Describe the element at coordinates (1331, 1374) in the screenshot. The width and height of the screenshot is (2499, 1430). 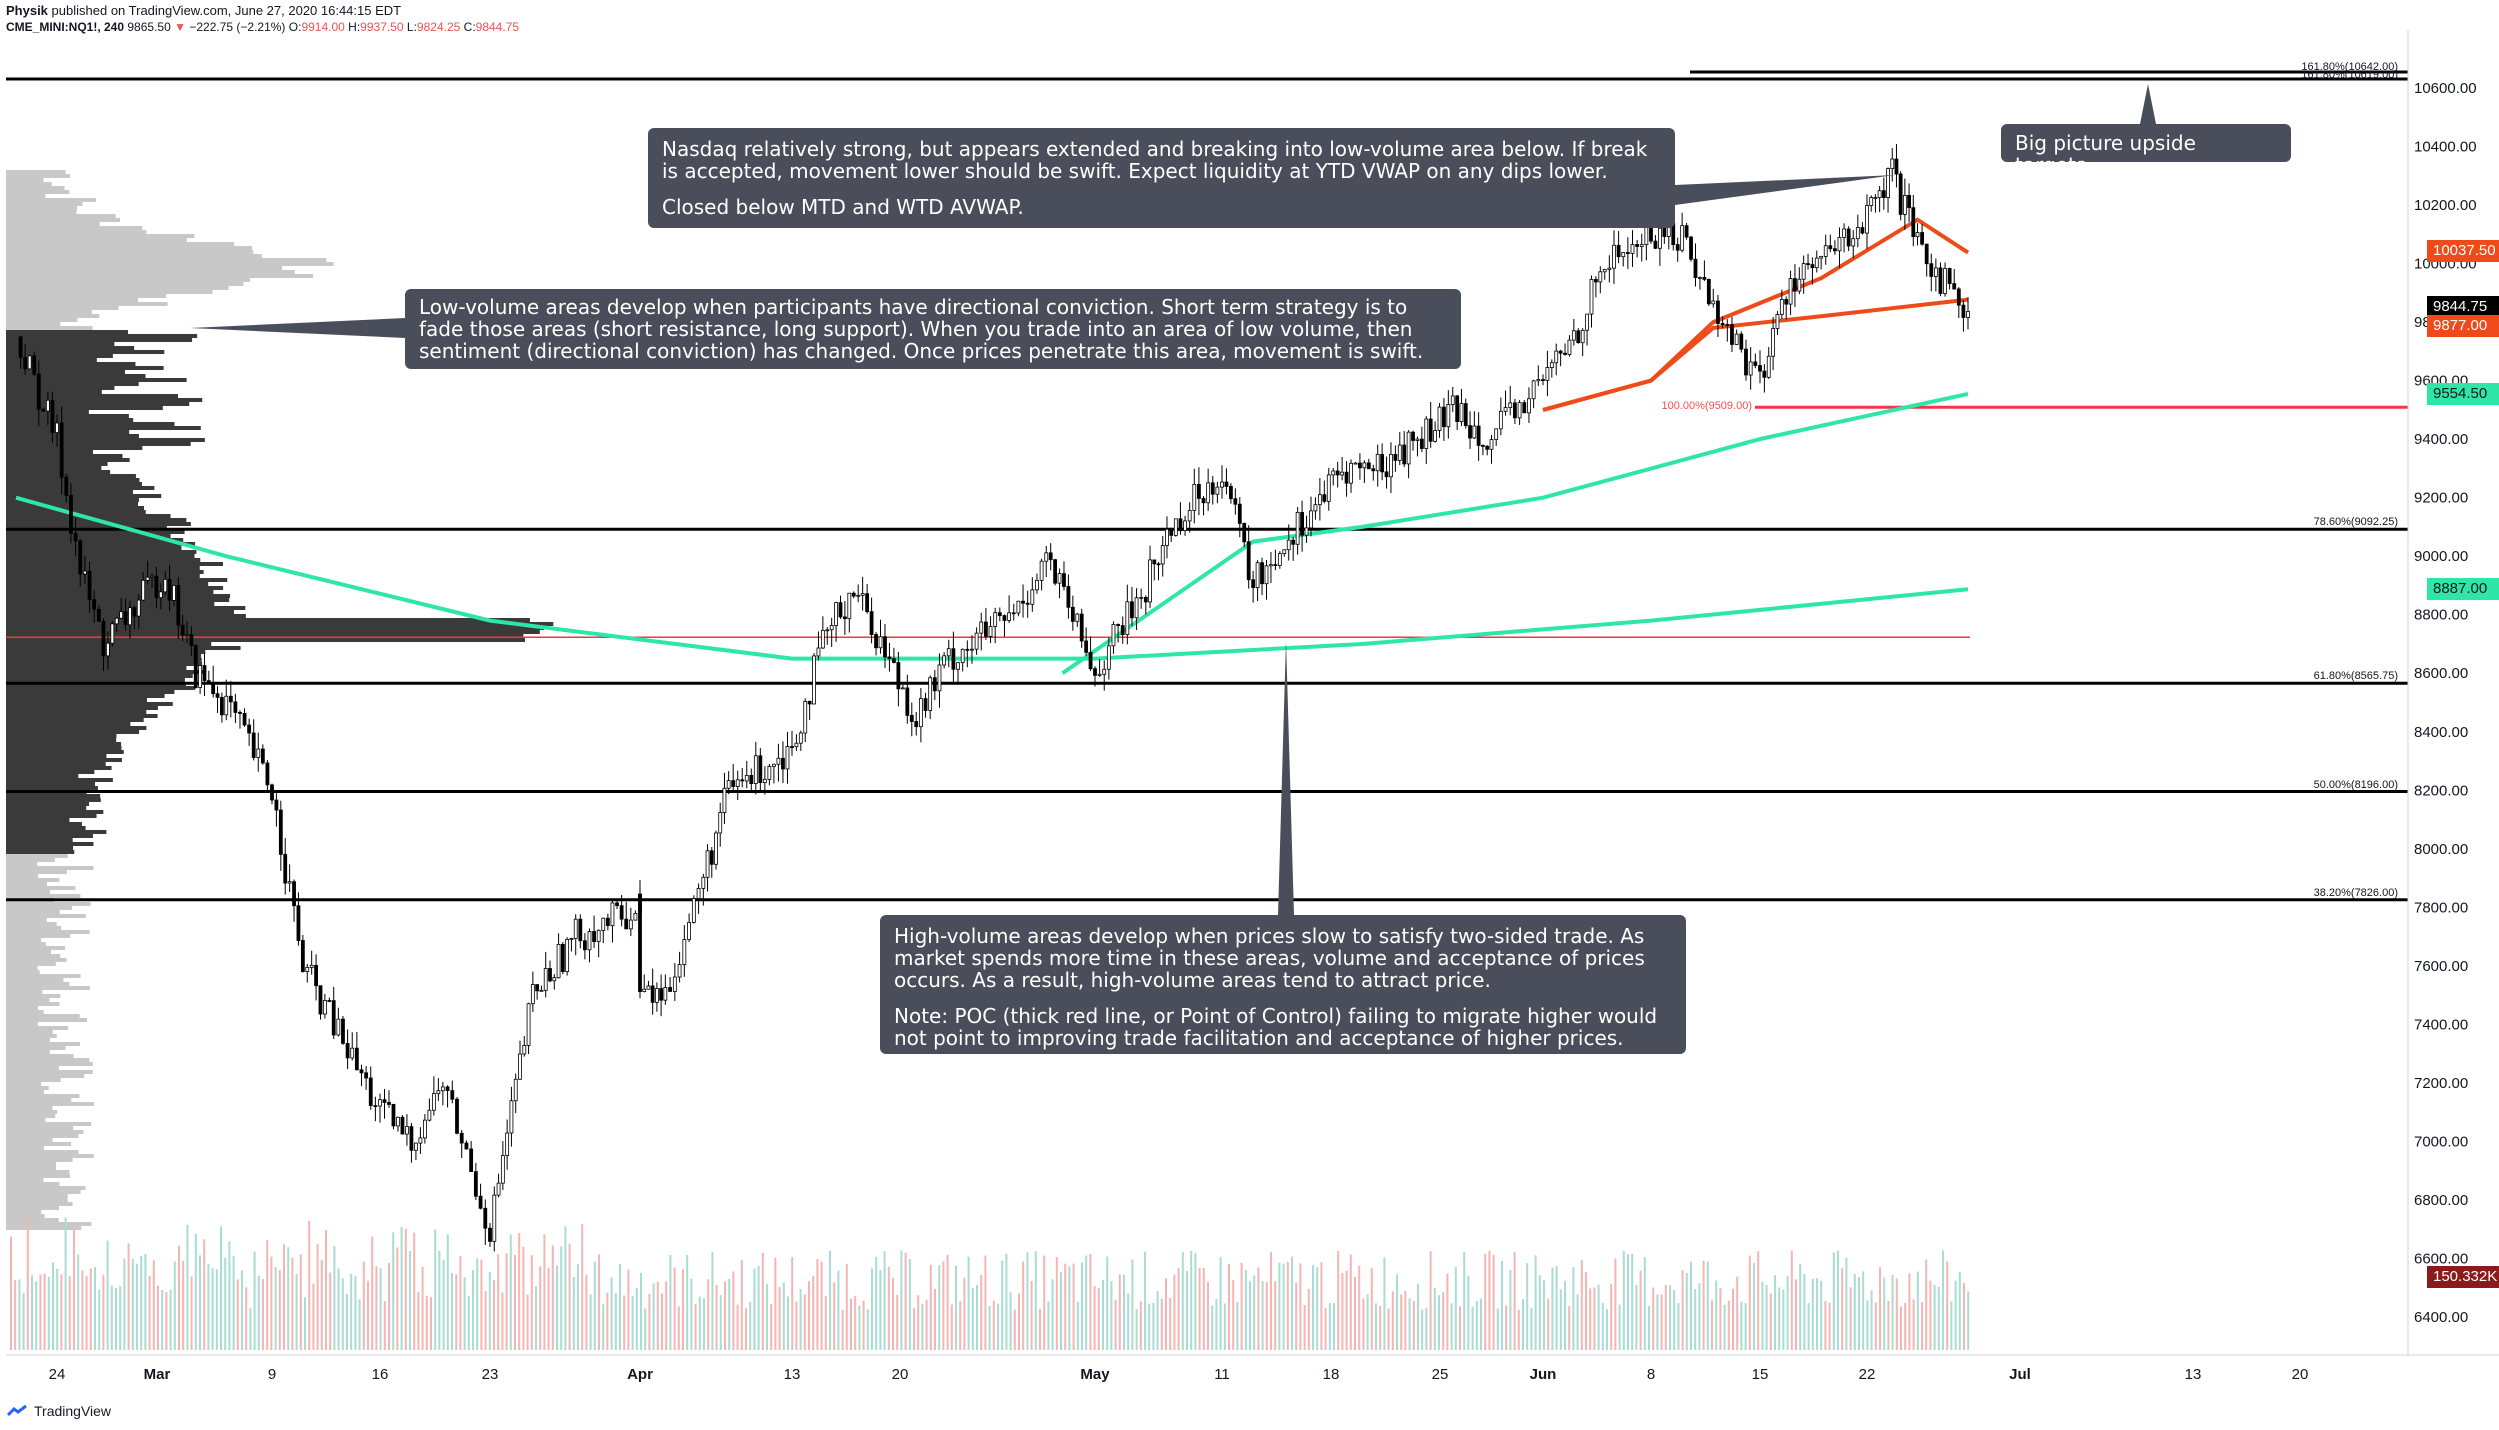
I see `time-tick-label: 18` at that location.